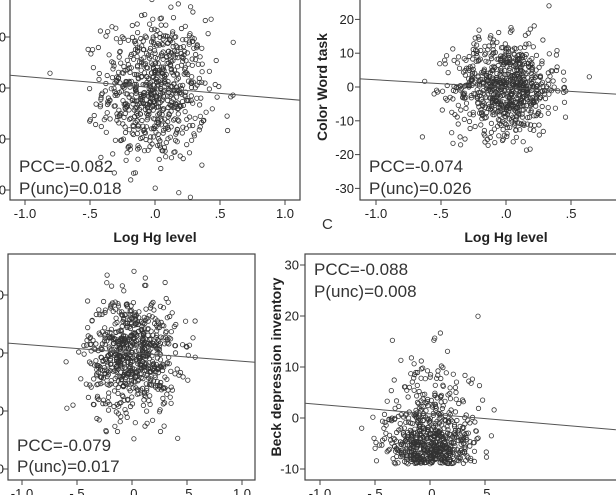 This screenshot has height=495, width=616. I want to click on y-tick-label: 30, so click(292, 265).